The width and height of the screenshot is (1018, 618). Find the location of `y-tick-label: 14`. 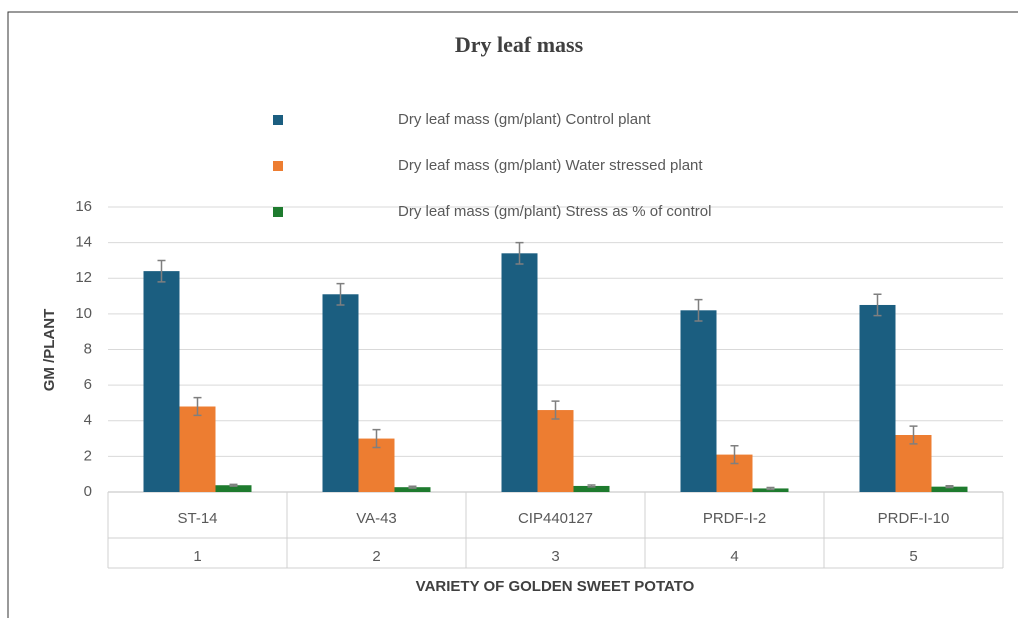

y-tick-label: 14 is located at coordinates (83, 242).